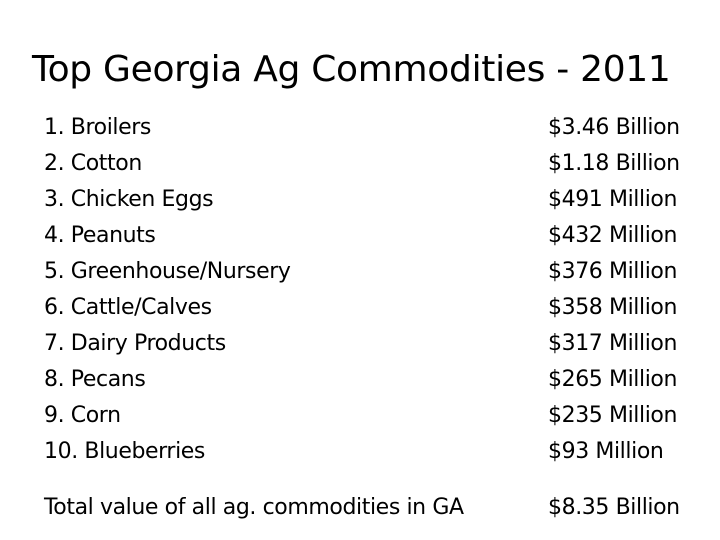 The image size is (720, 540). What do you see at coordinates (82, 415) in the screenshot?
I see `commodity-name: 9. Corn` at bounding box center [82, 415].